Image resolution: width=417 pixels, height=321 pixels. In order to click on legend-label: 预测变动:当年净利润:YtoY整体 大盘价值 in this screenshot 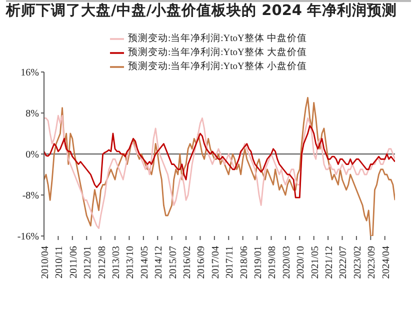, I will do `click(217, 53)`.